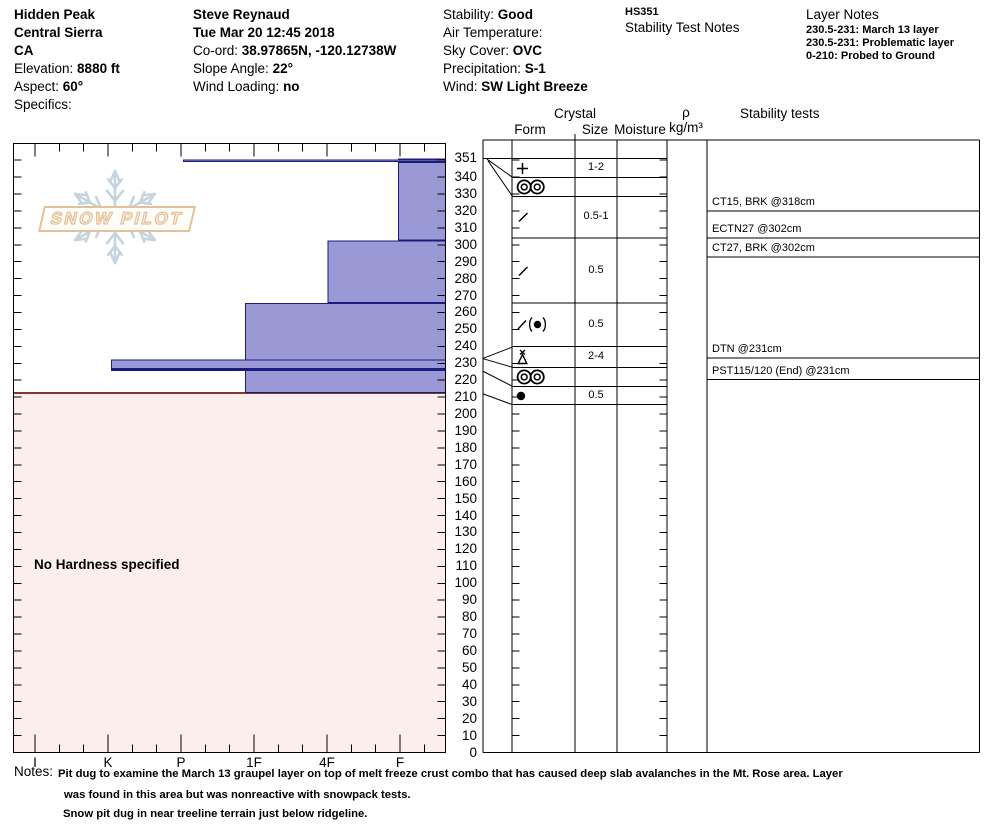  What do you see at coordinates (465, 295) in the screenshot?
I see `depth-tick-label: 270` at bounding box center [465, 295].